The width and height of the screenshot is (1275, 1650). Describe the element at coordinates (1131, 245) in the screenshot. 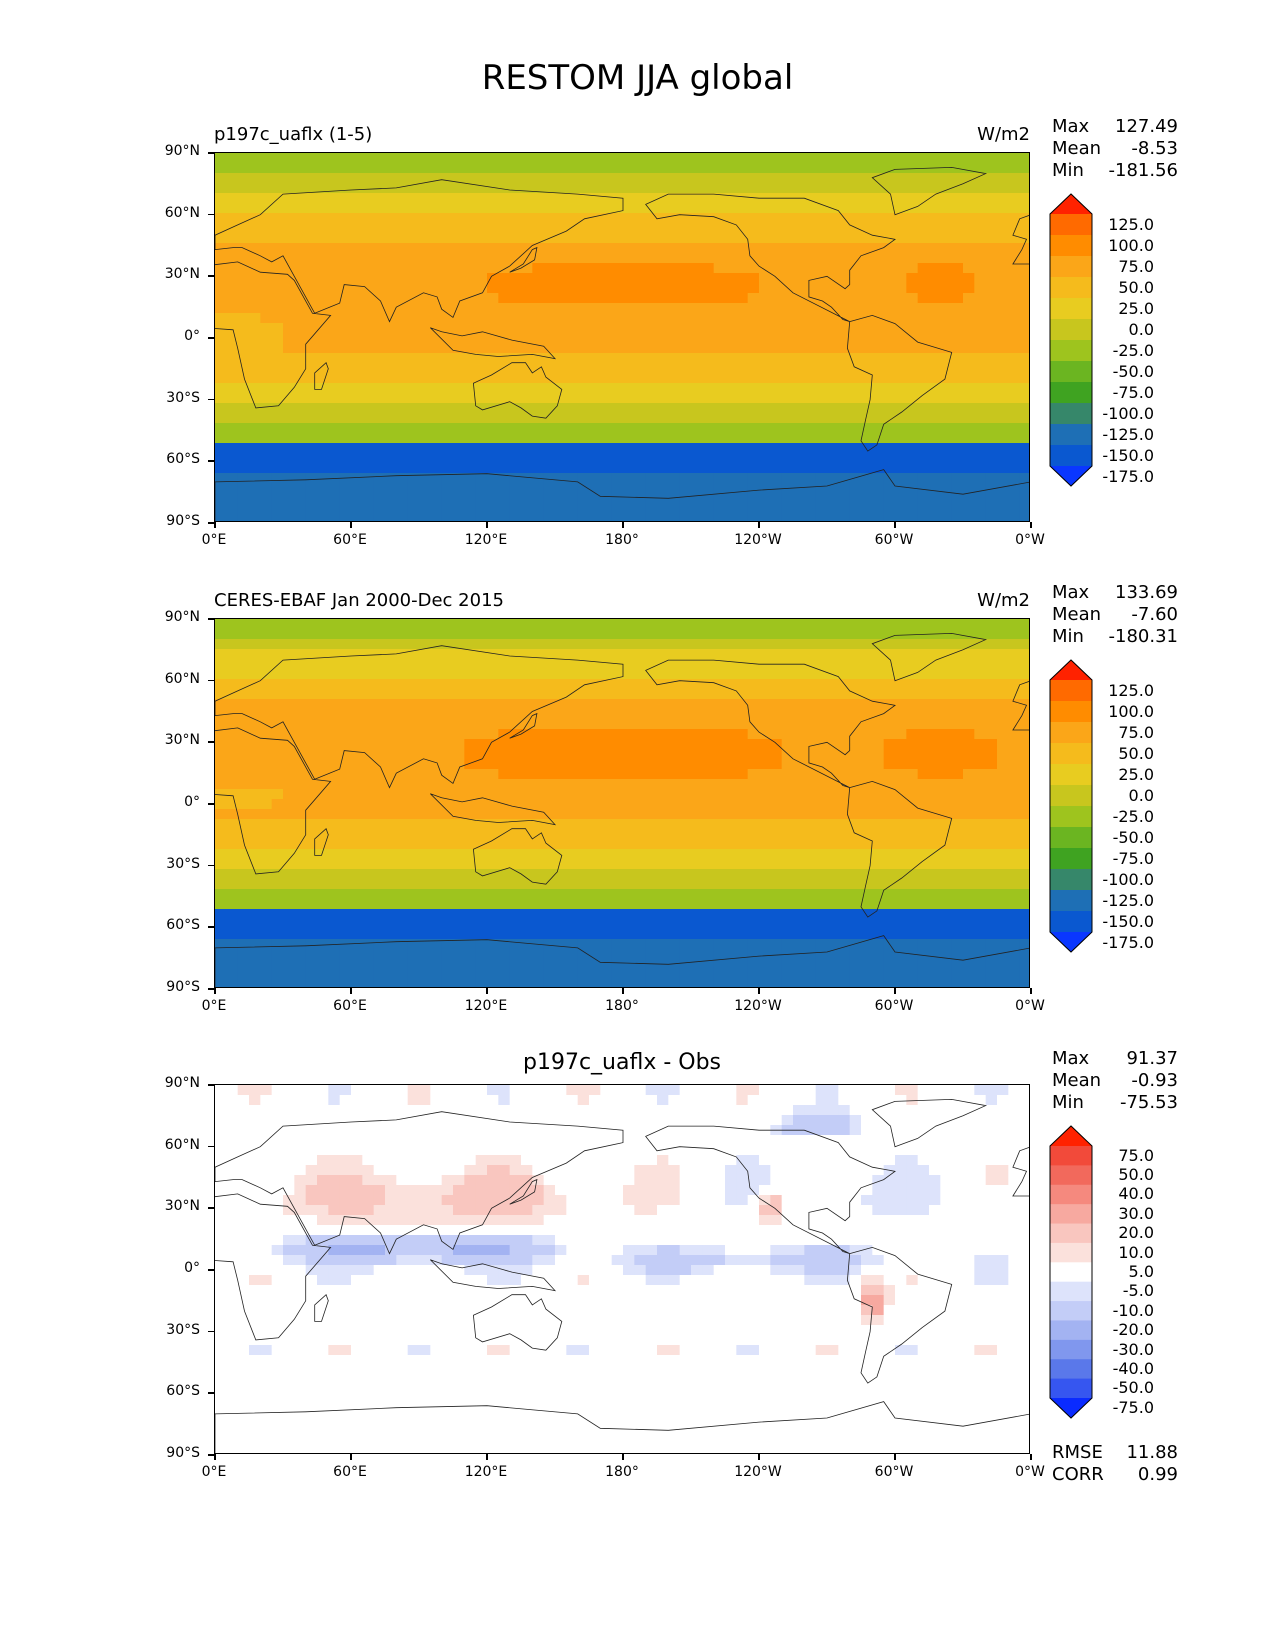

I see `colorbar-label: 100.0` at that location.